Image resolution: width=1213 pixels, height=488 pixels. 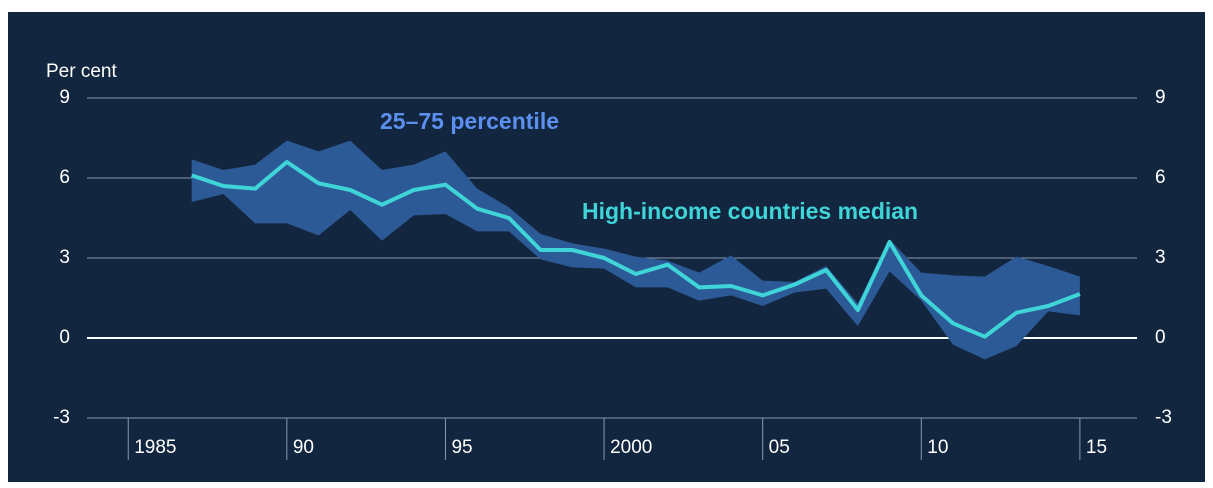 I want to click on x-tick-label: 95, so click(x=461, y=447).